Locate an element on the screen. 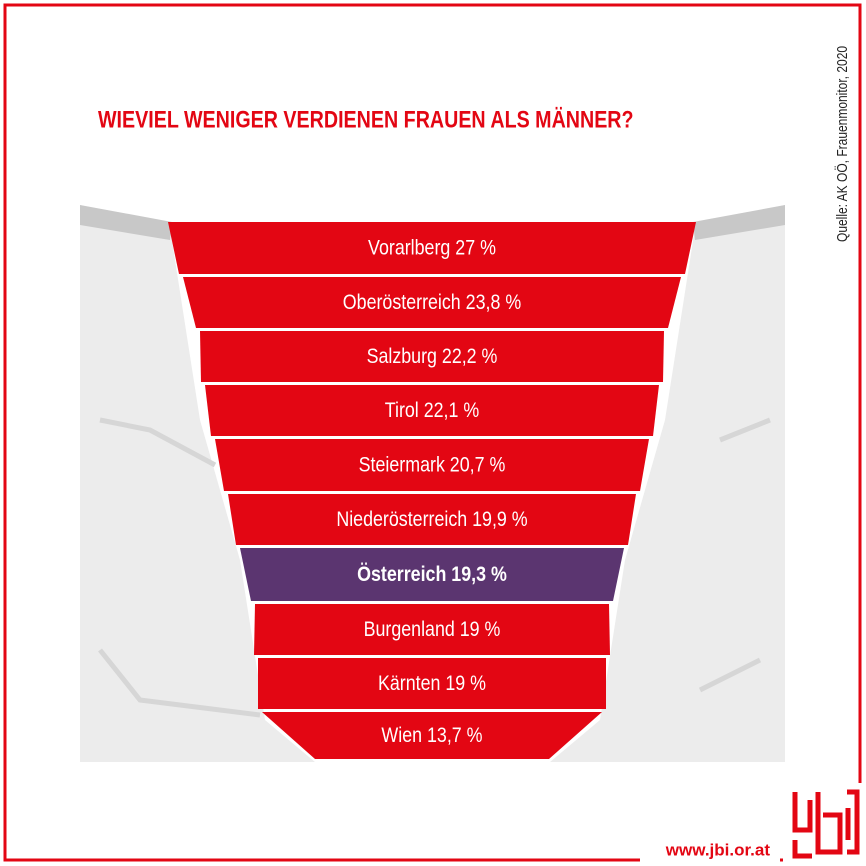  url: www.jbi.or.at is located at coordinates (718, 849).